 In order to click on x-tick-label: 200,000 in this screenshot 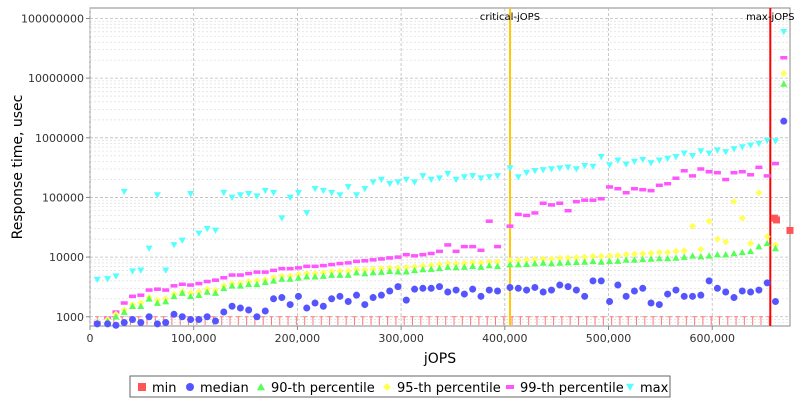, I will do `click(298, 338)`.